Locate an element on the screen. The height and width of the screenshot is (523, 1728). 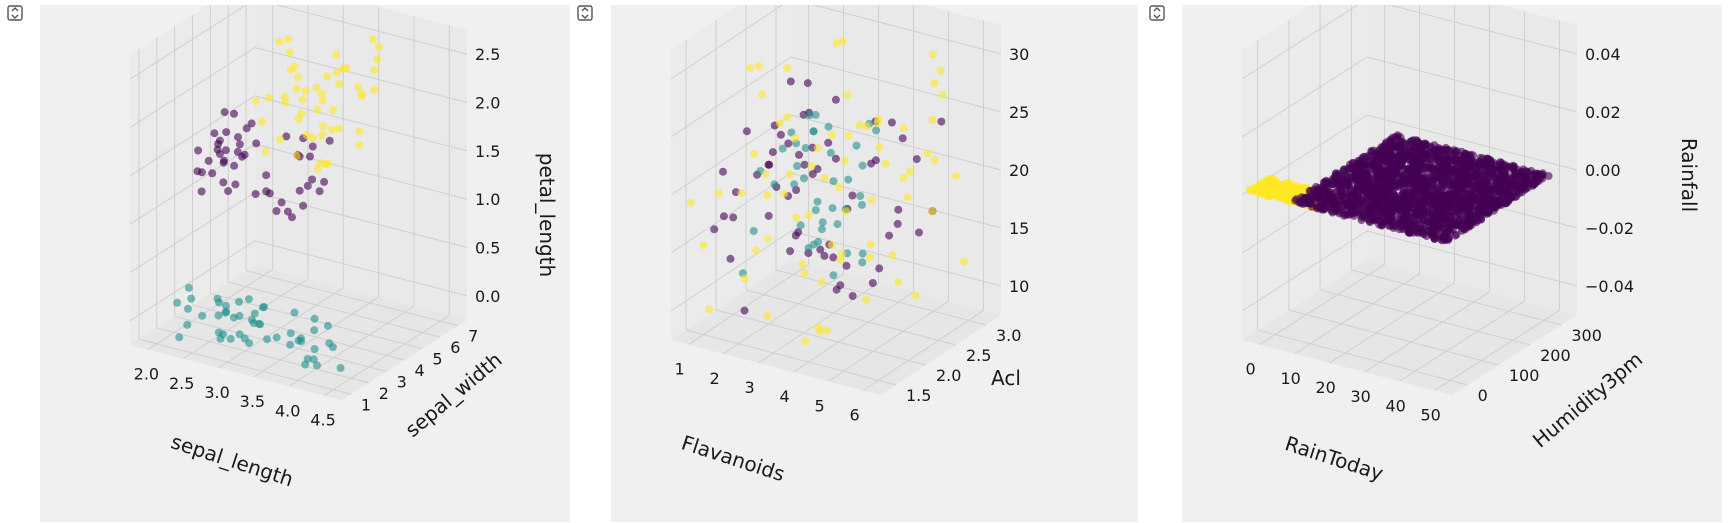
x-tick-label: 2 is located at coordinates (715, 378).